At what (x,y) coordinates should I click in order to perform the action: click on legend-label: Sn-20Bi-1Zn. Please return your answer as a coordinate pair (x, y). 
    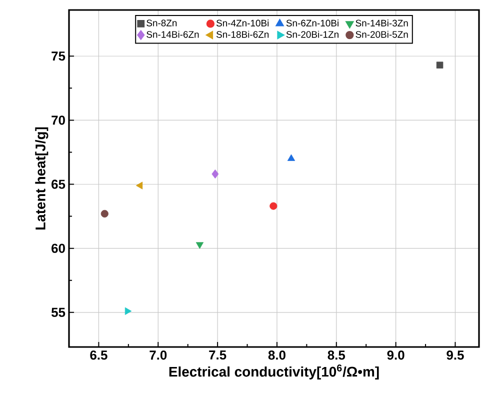
    Looking at the image, I should click on (312, 34).